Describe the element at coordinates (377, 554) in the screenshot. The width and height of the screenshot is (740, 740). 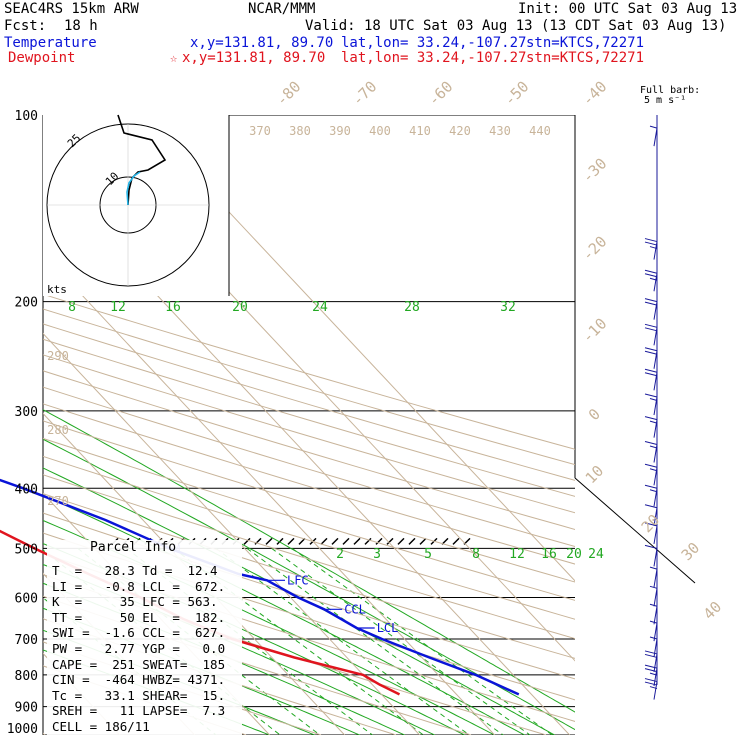
I see `mixing-ratio-label: 3` at that location.